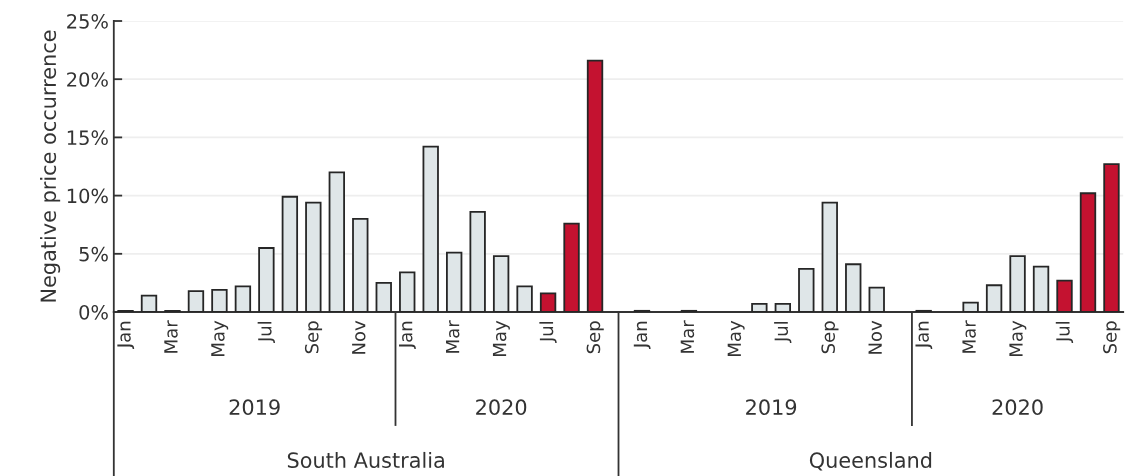 The width and height of the screenshot is (1138, 476). What do you see at coordinates (87, 21) in the screenshot?
I see `y-tick-label: 25%` at bounding box center [87, 21].